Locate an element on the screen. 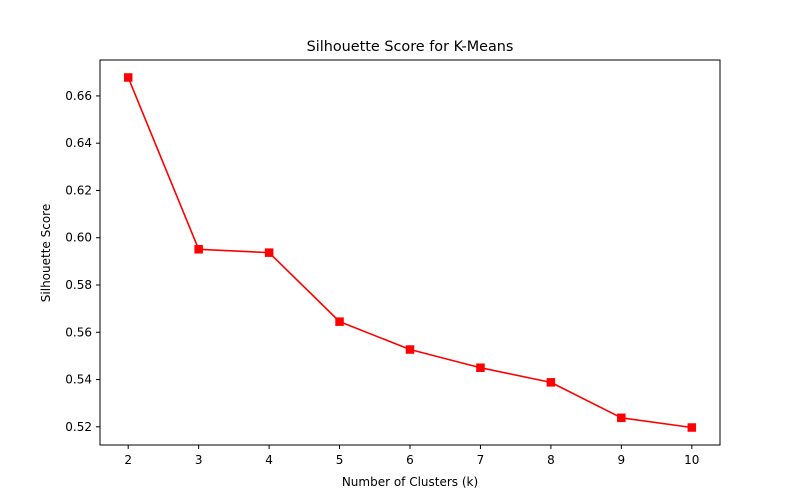  x-tick-label: 4 is located at coordinates (269, 460).